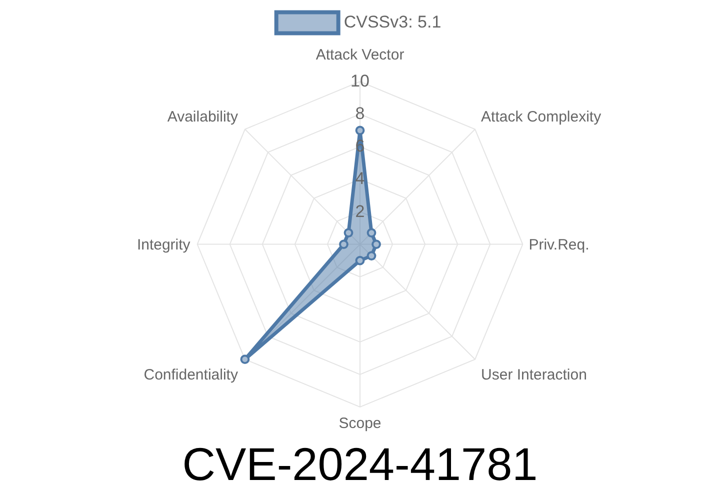 The width and height of the screenshot is (720, 504). I want to click on spoke-label: Attack Complexity, so click(541, 117).